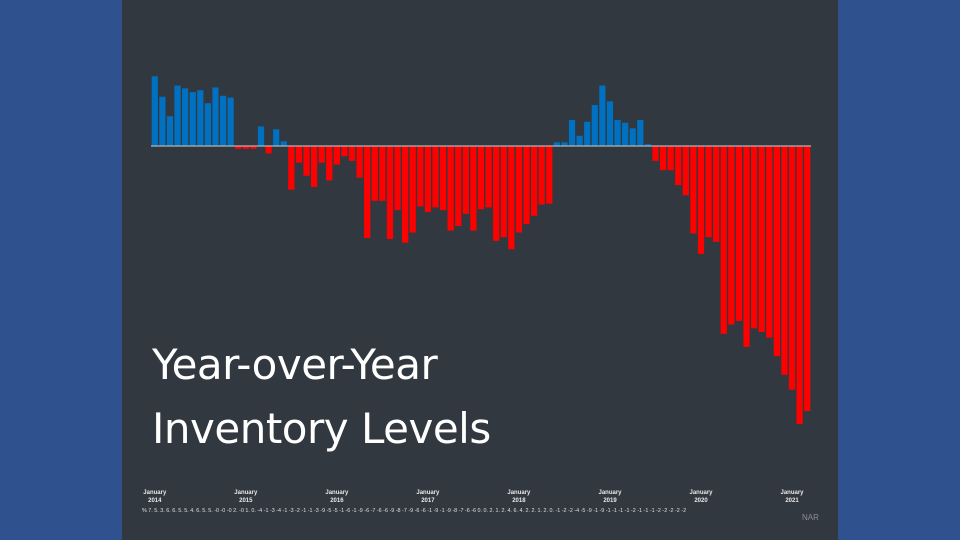 Image resolution: width=960 pixels, height=540 pixels. I want to click on chart-title: Year-over-Year Inventory Levels, so click(352, 397).